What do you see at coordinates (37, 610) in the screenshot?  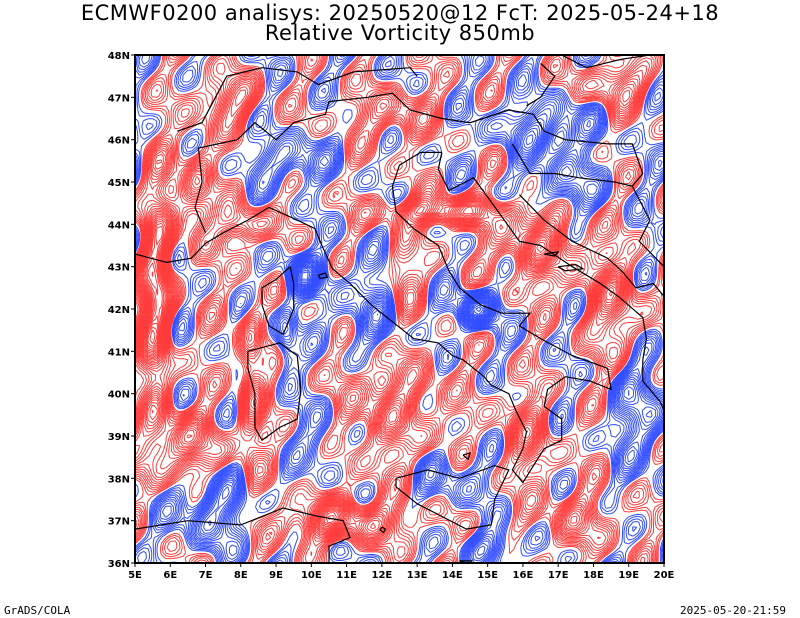 I see `footer-credit: GrADS/COLA` at bounding box center [37, 610].